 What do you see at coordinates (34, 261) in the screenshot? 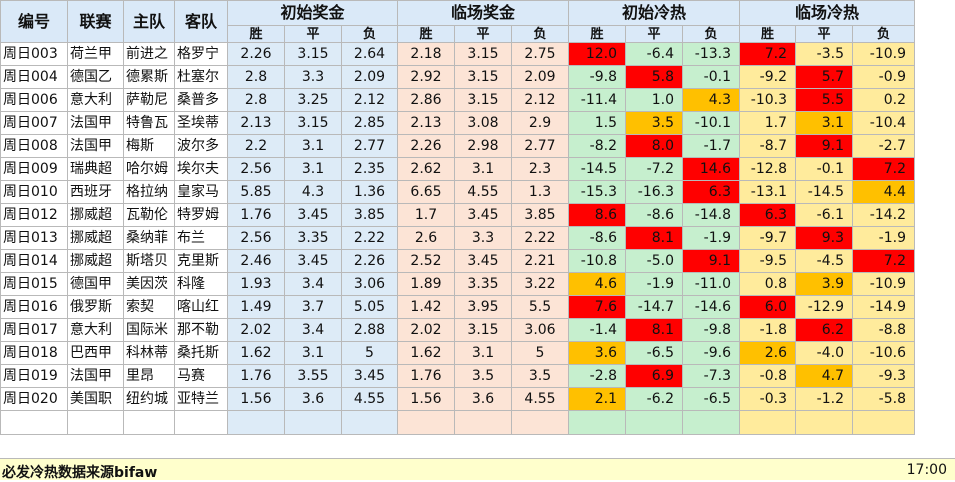
I see `match-id: 周日014` at bounding box center [34, 261].